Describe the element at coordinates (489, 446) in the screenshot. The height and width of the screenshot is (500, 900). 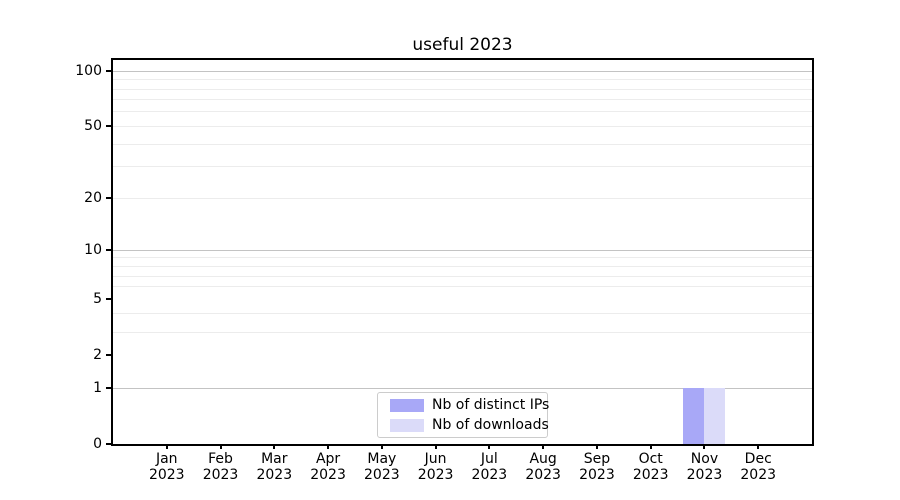
I see `x-tick-jul` at that location.